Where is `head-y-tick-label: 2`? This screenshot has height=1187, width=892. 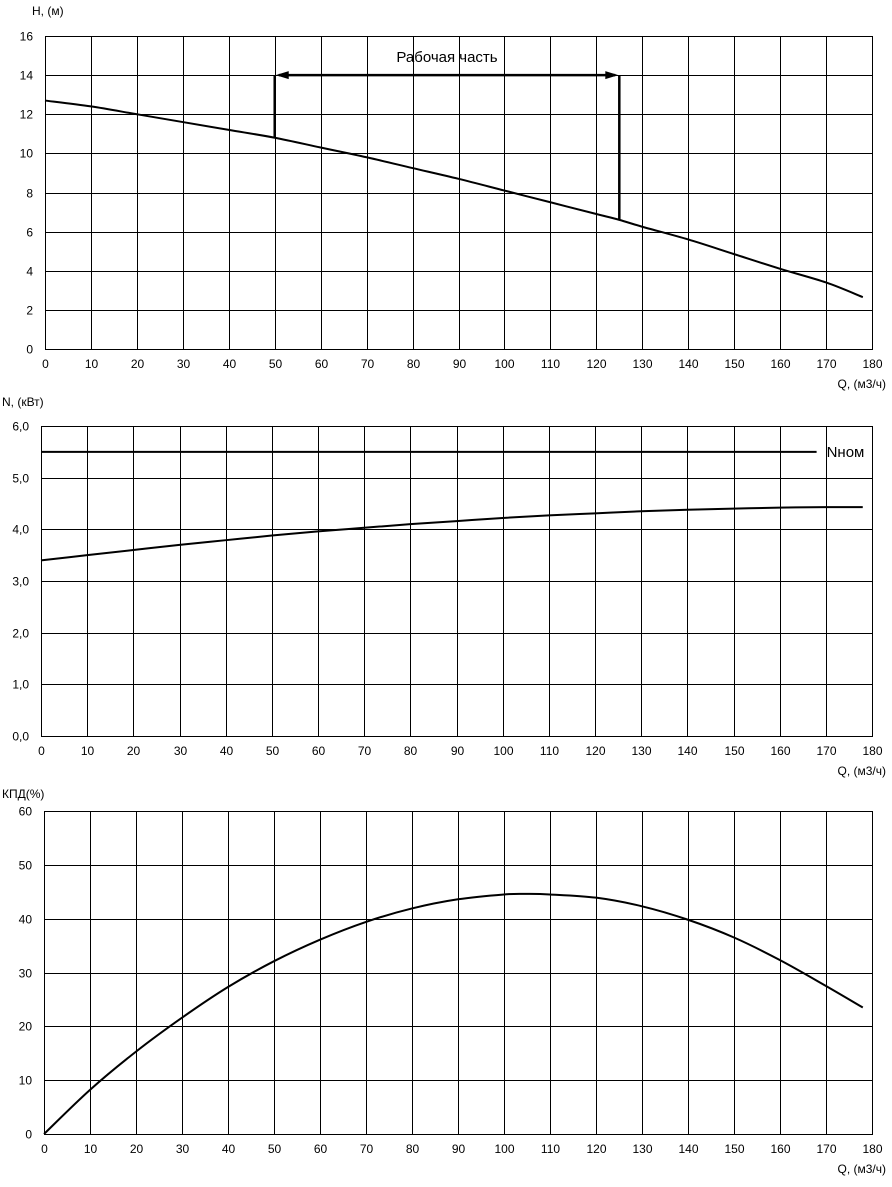 head-y-tick-label: 2 is located at coordinates (29, 311).